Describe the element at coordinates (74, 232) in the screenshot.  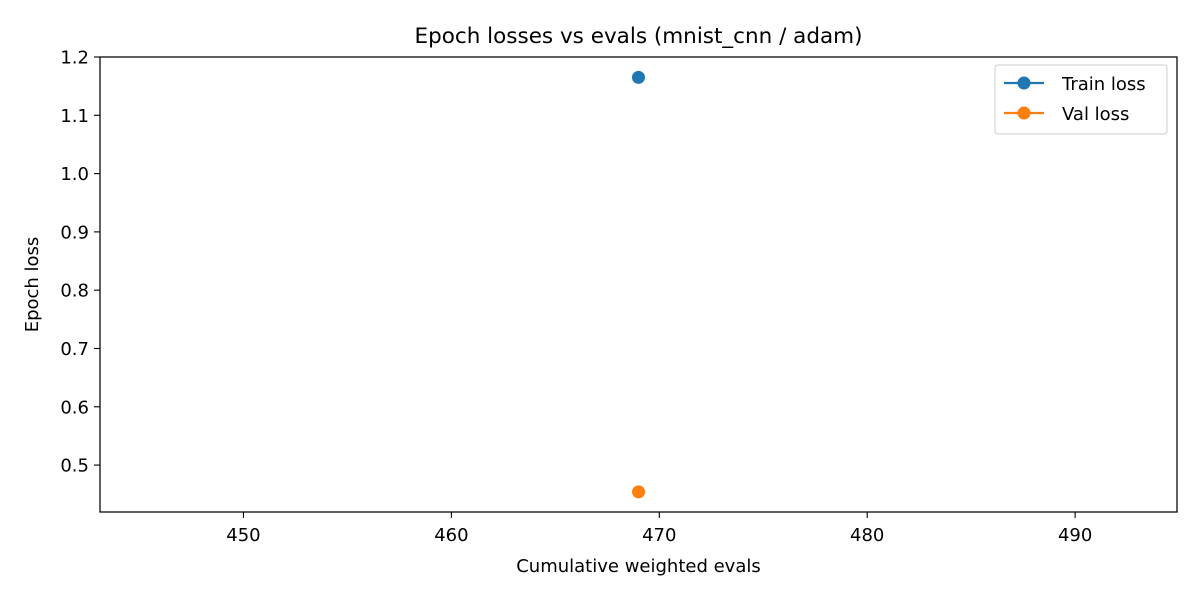
I see `y-tick-label: 0.9` at that location.